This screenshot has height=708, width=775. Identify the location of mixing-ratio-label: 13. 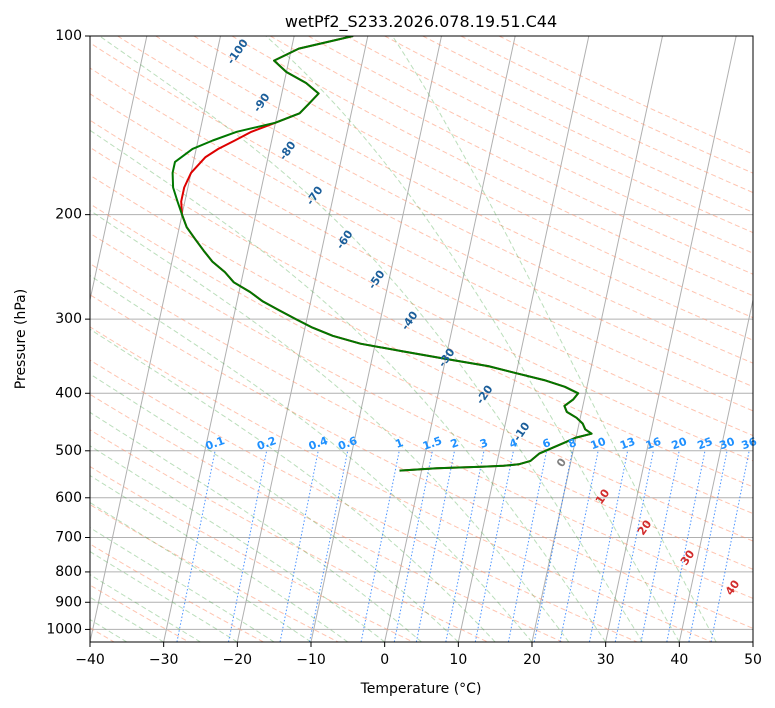
(627, 443).